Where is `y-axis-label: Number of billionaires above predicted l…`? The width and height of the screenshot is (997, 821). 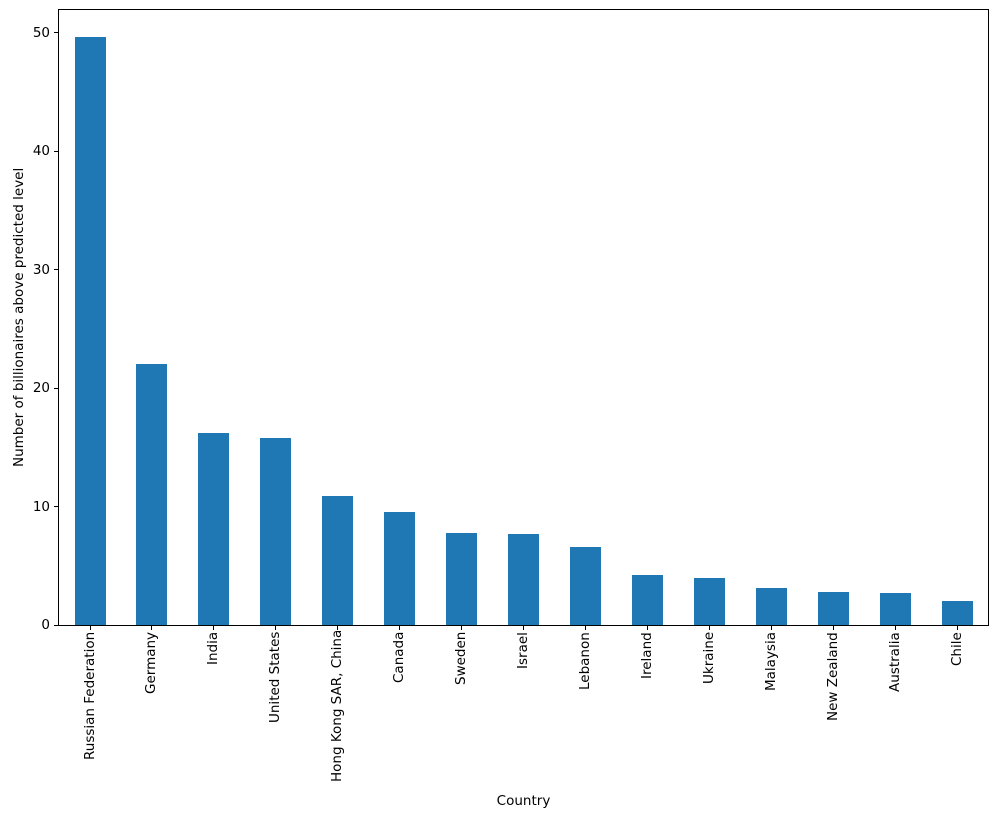
y-axis-label: Number of billionaires above predicted l… is located at coordinates (19, 317).